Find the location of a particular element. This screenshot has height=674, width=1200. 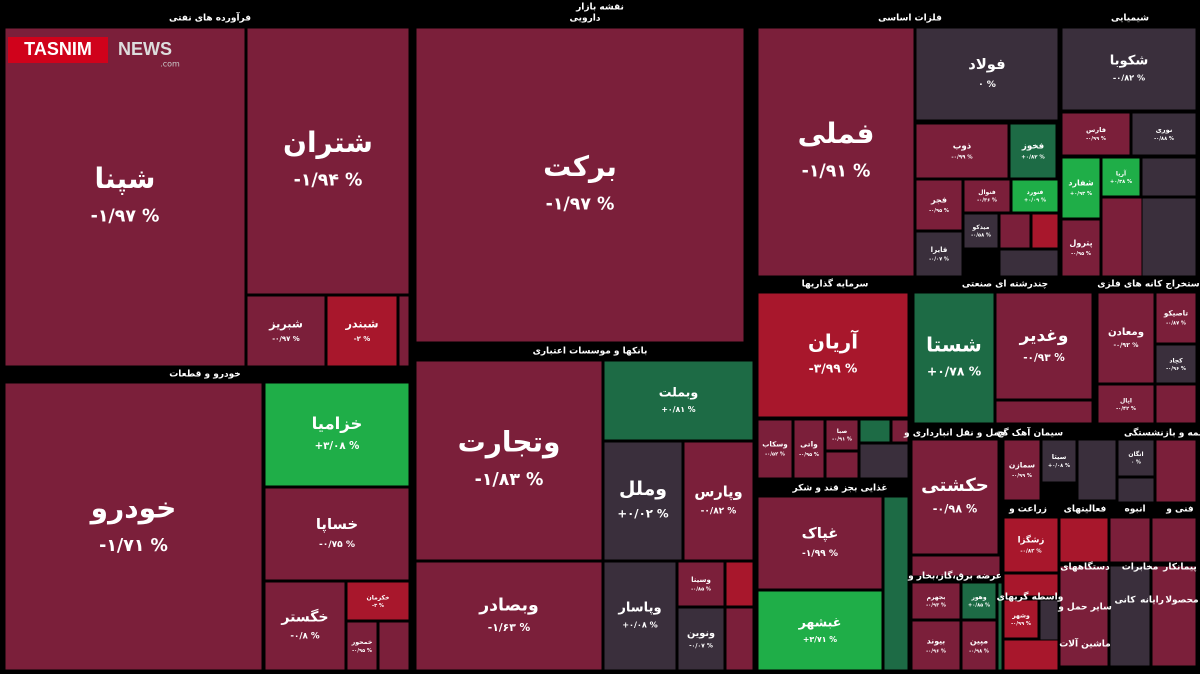

sector-label: واسطه گریهای is located at coordinates (1030, 597).